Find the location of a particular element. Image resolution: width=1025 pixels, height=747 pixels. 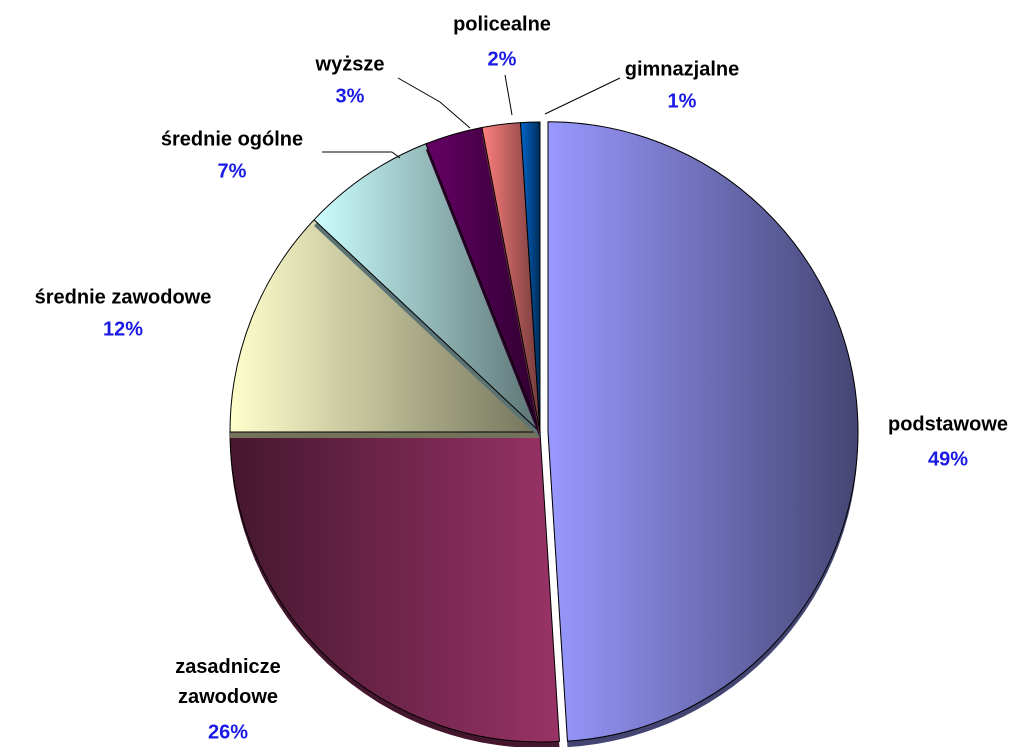

slice-label: podstawowe is located at coordinates (948, 424).